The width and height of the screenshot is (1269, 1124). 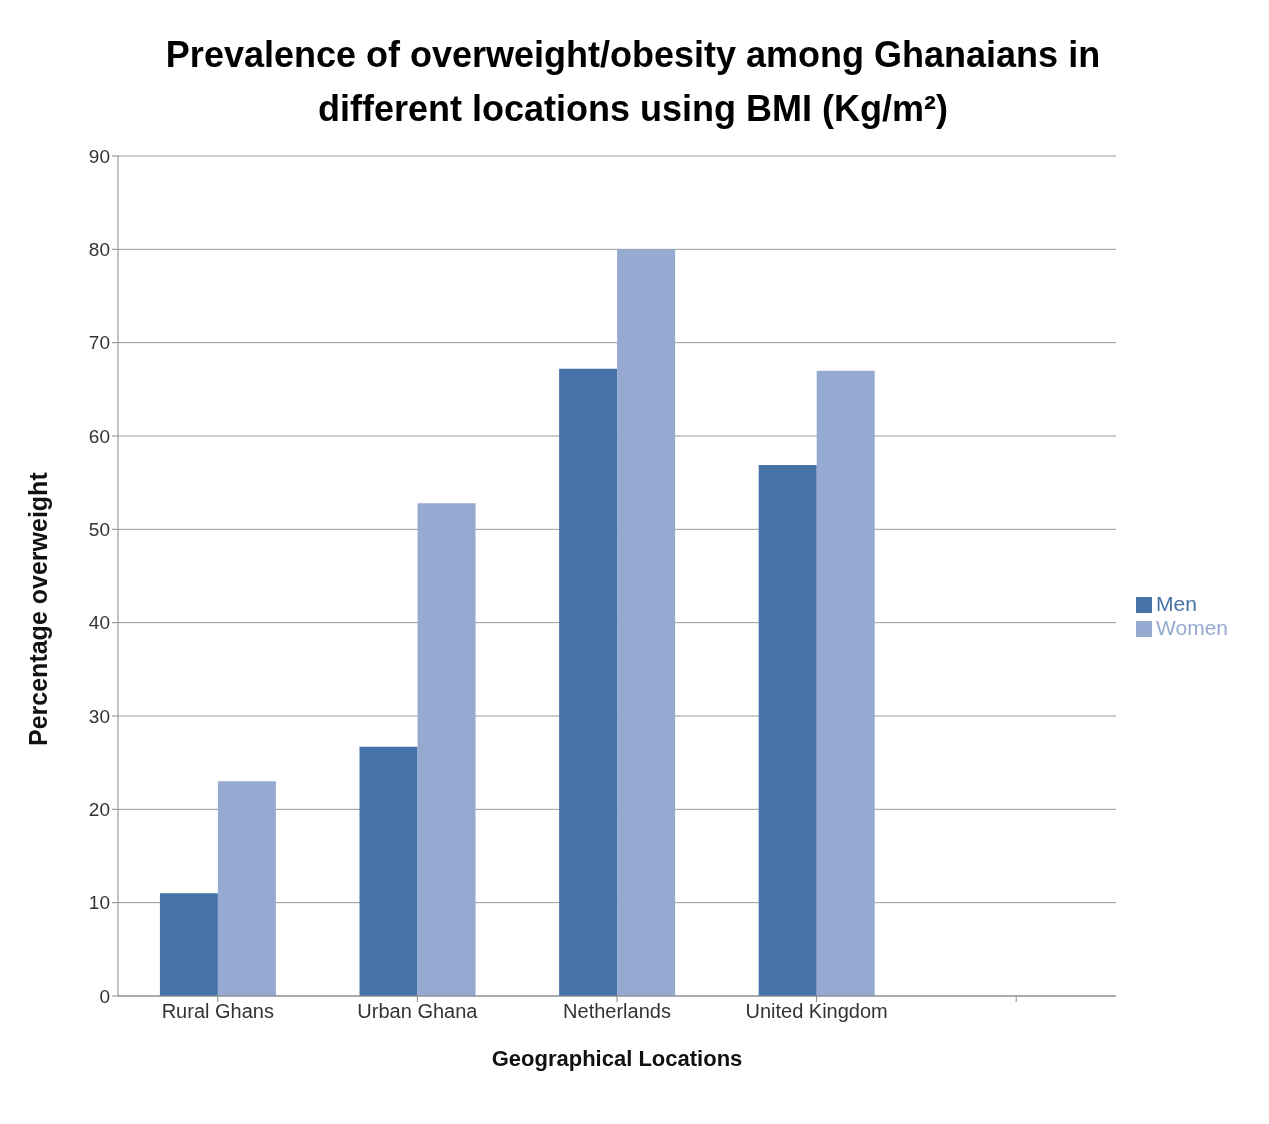 I want to click on y-tick-label: 60, so click(x=99, y=436).